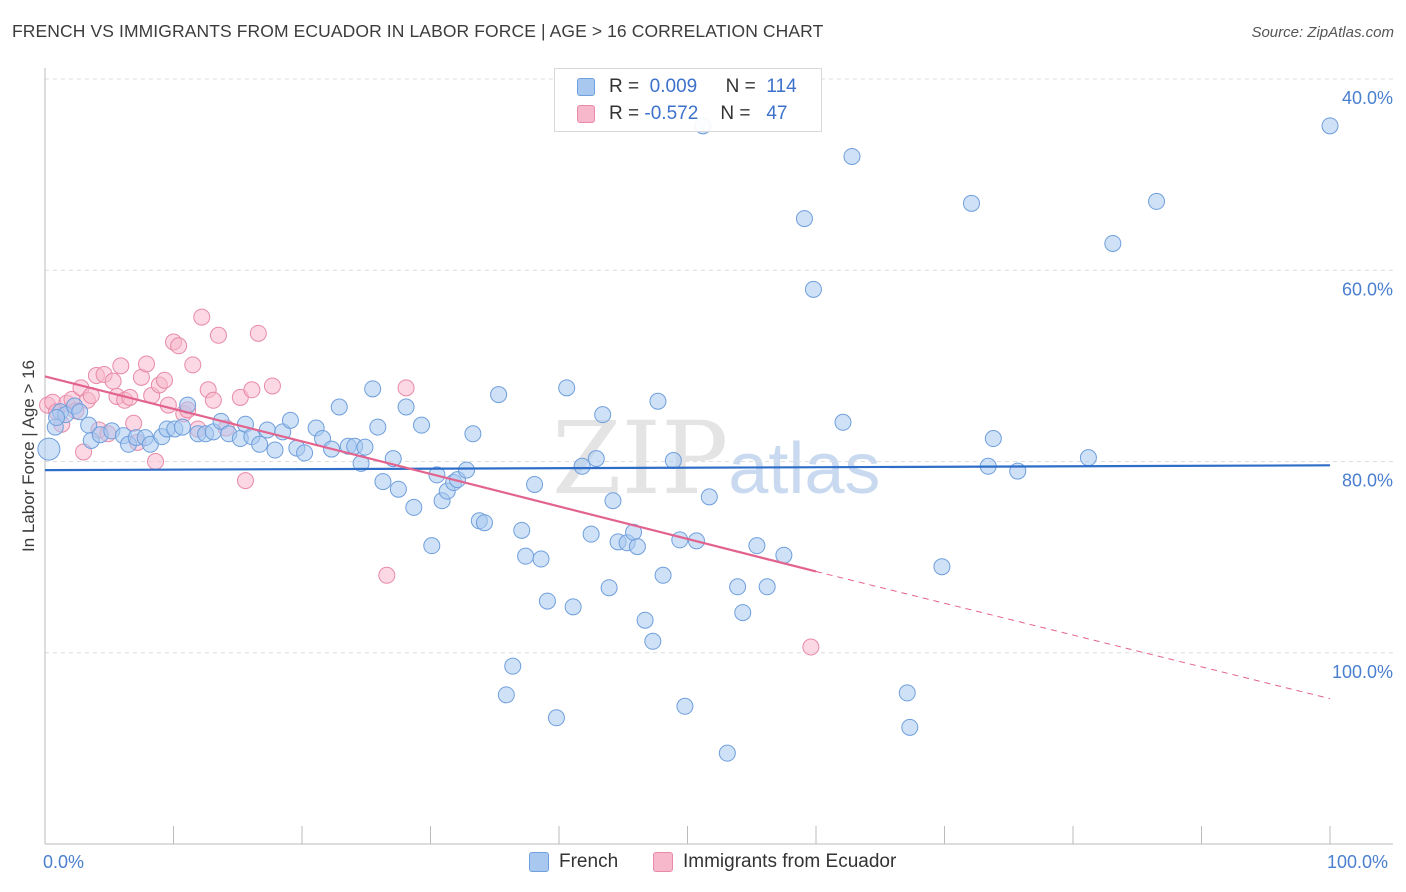  What do you see at coordinates (589, 861) in the screenshot?
I see `legend-french-label: French` at bounding box center [589, 861].